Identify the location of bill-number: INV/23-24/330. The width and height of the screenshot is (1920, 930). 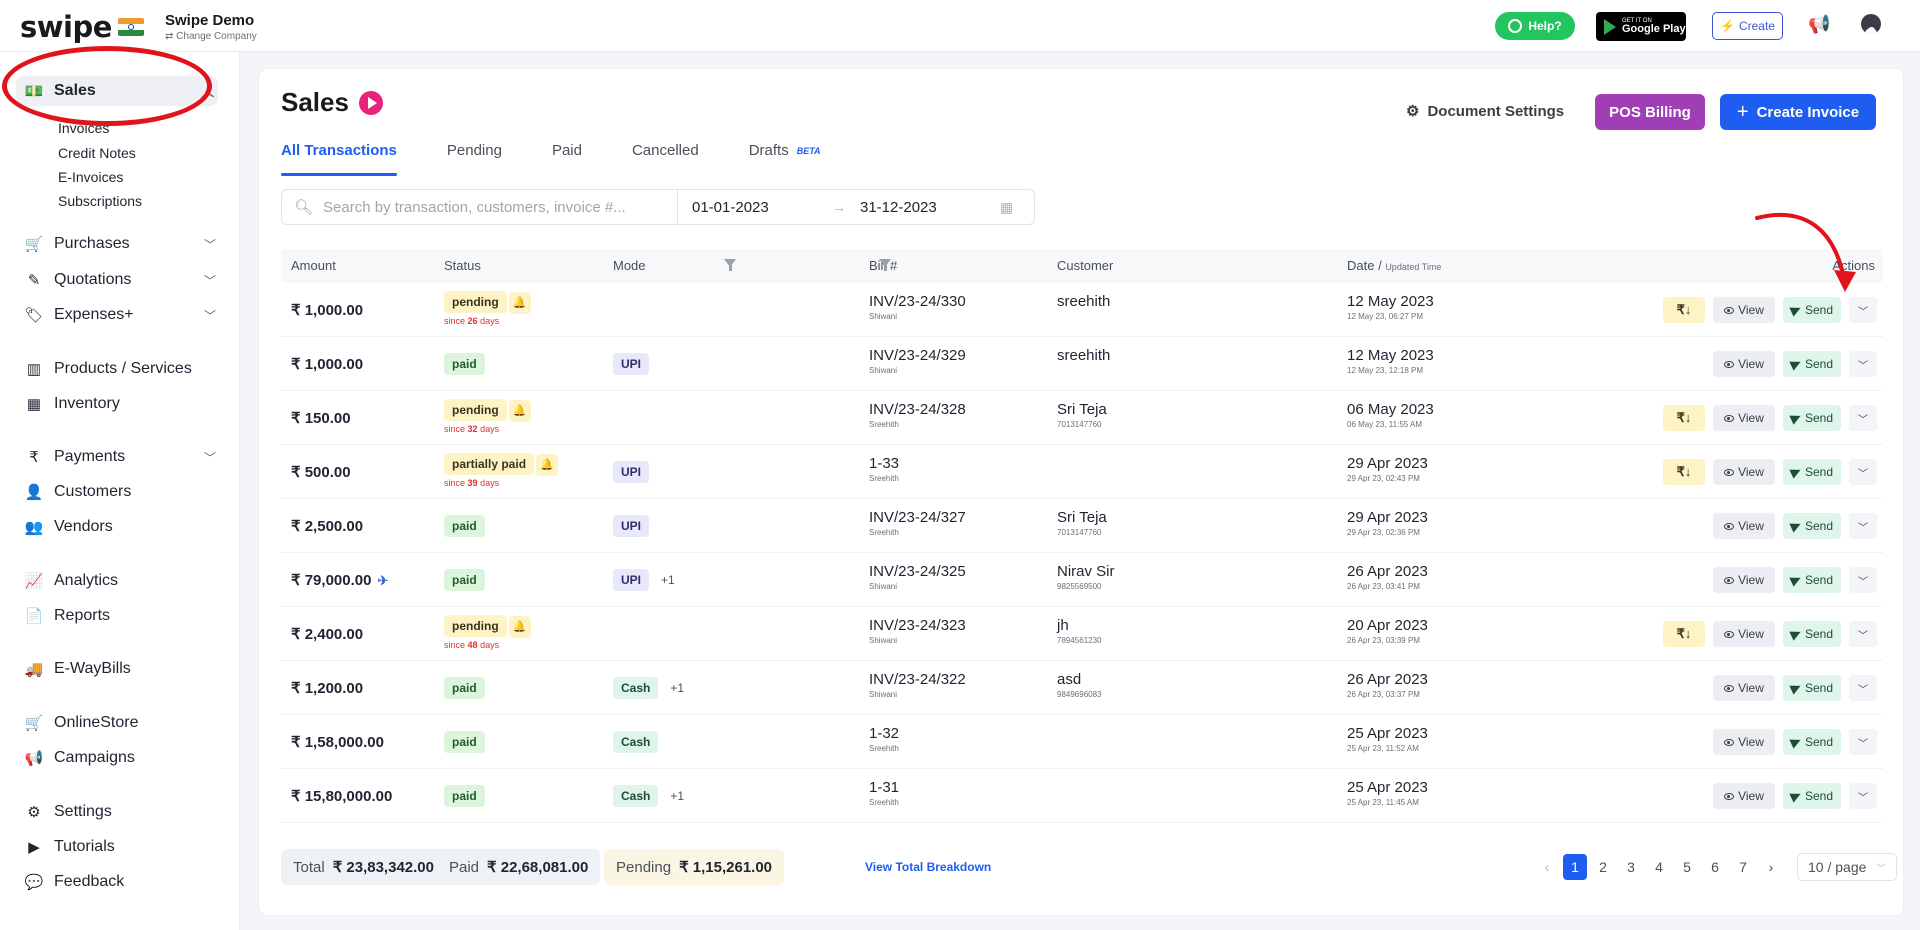
(917, 301).